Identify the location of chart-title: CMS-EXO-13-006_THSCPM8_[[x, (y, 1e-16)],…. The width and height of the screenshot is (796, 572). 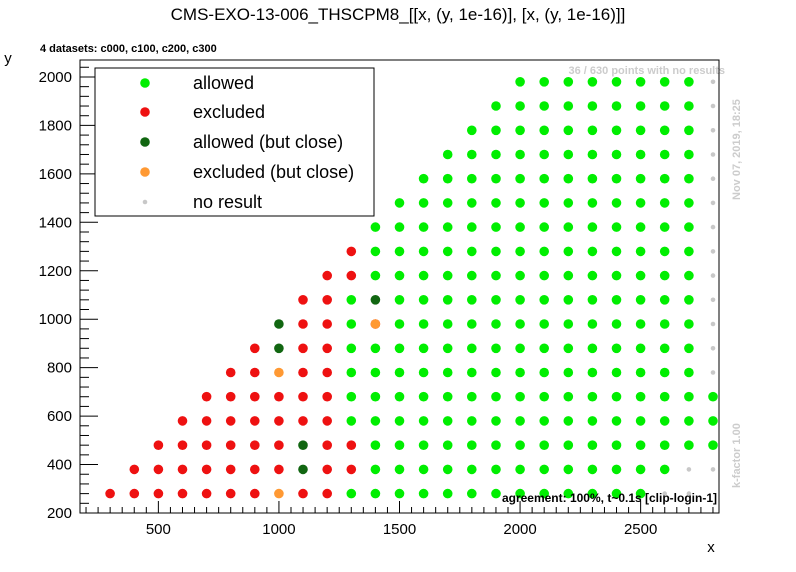
(398, 14).